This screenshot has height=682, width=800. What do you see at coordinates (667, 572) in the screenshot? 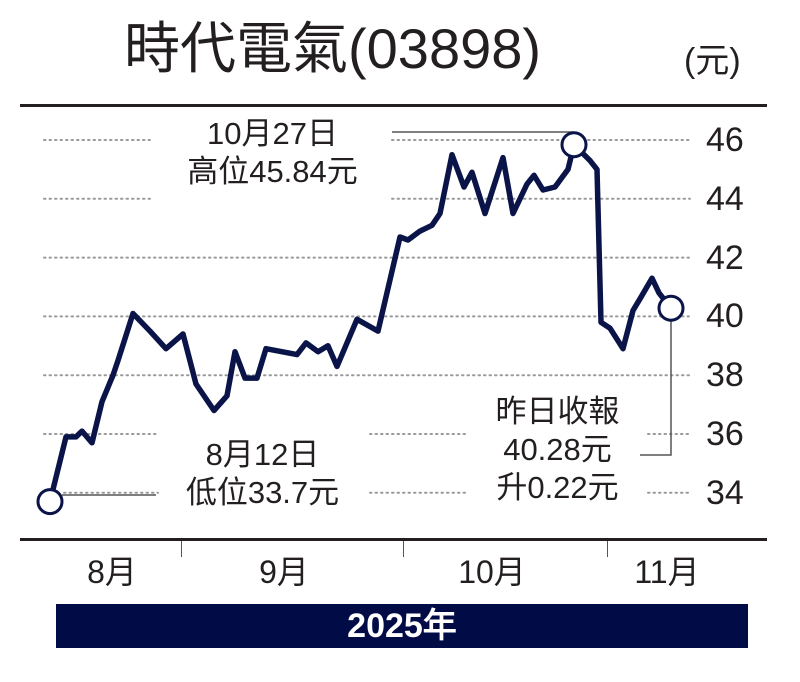
I see `x-tick-nov: 11月` at bounding box center [667, 572].